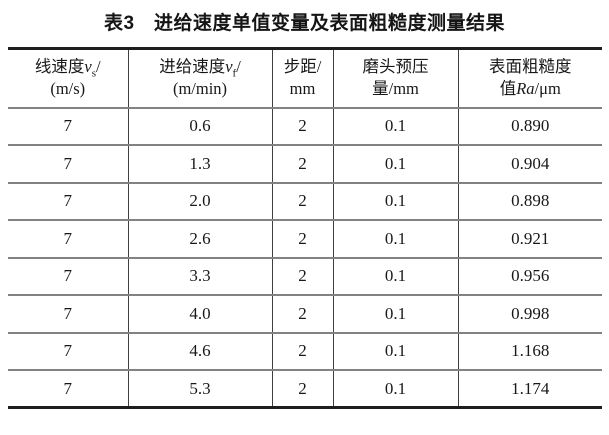 The image size is (609, 435). Describe the element at coordinates (529, 389) in the screenshot. I see `table-cell-surface-roughness: 1.174` at that location.